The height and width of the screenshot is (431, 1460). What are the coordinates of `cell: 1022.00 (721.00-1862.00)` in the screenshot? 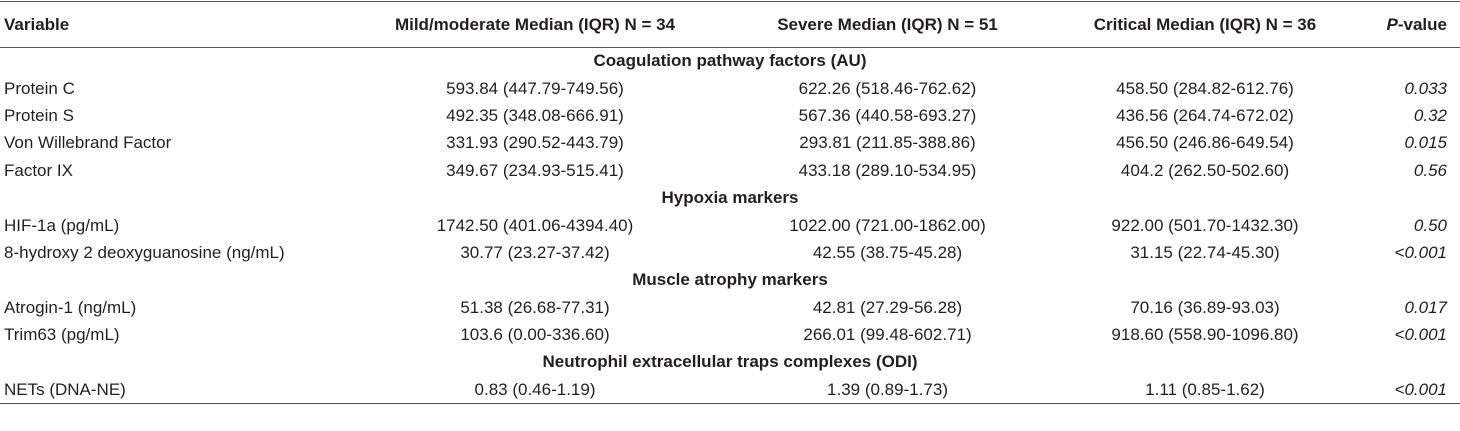 It's located at (887, 225).